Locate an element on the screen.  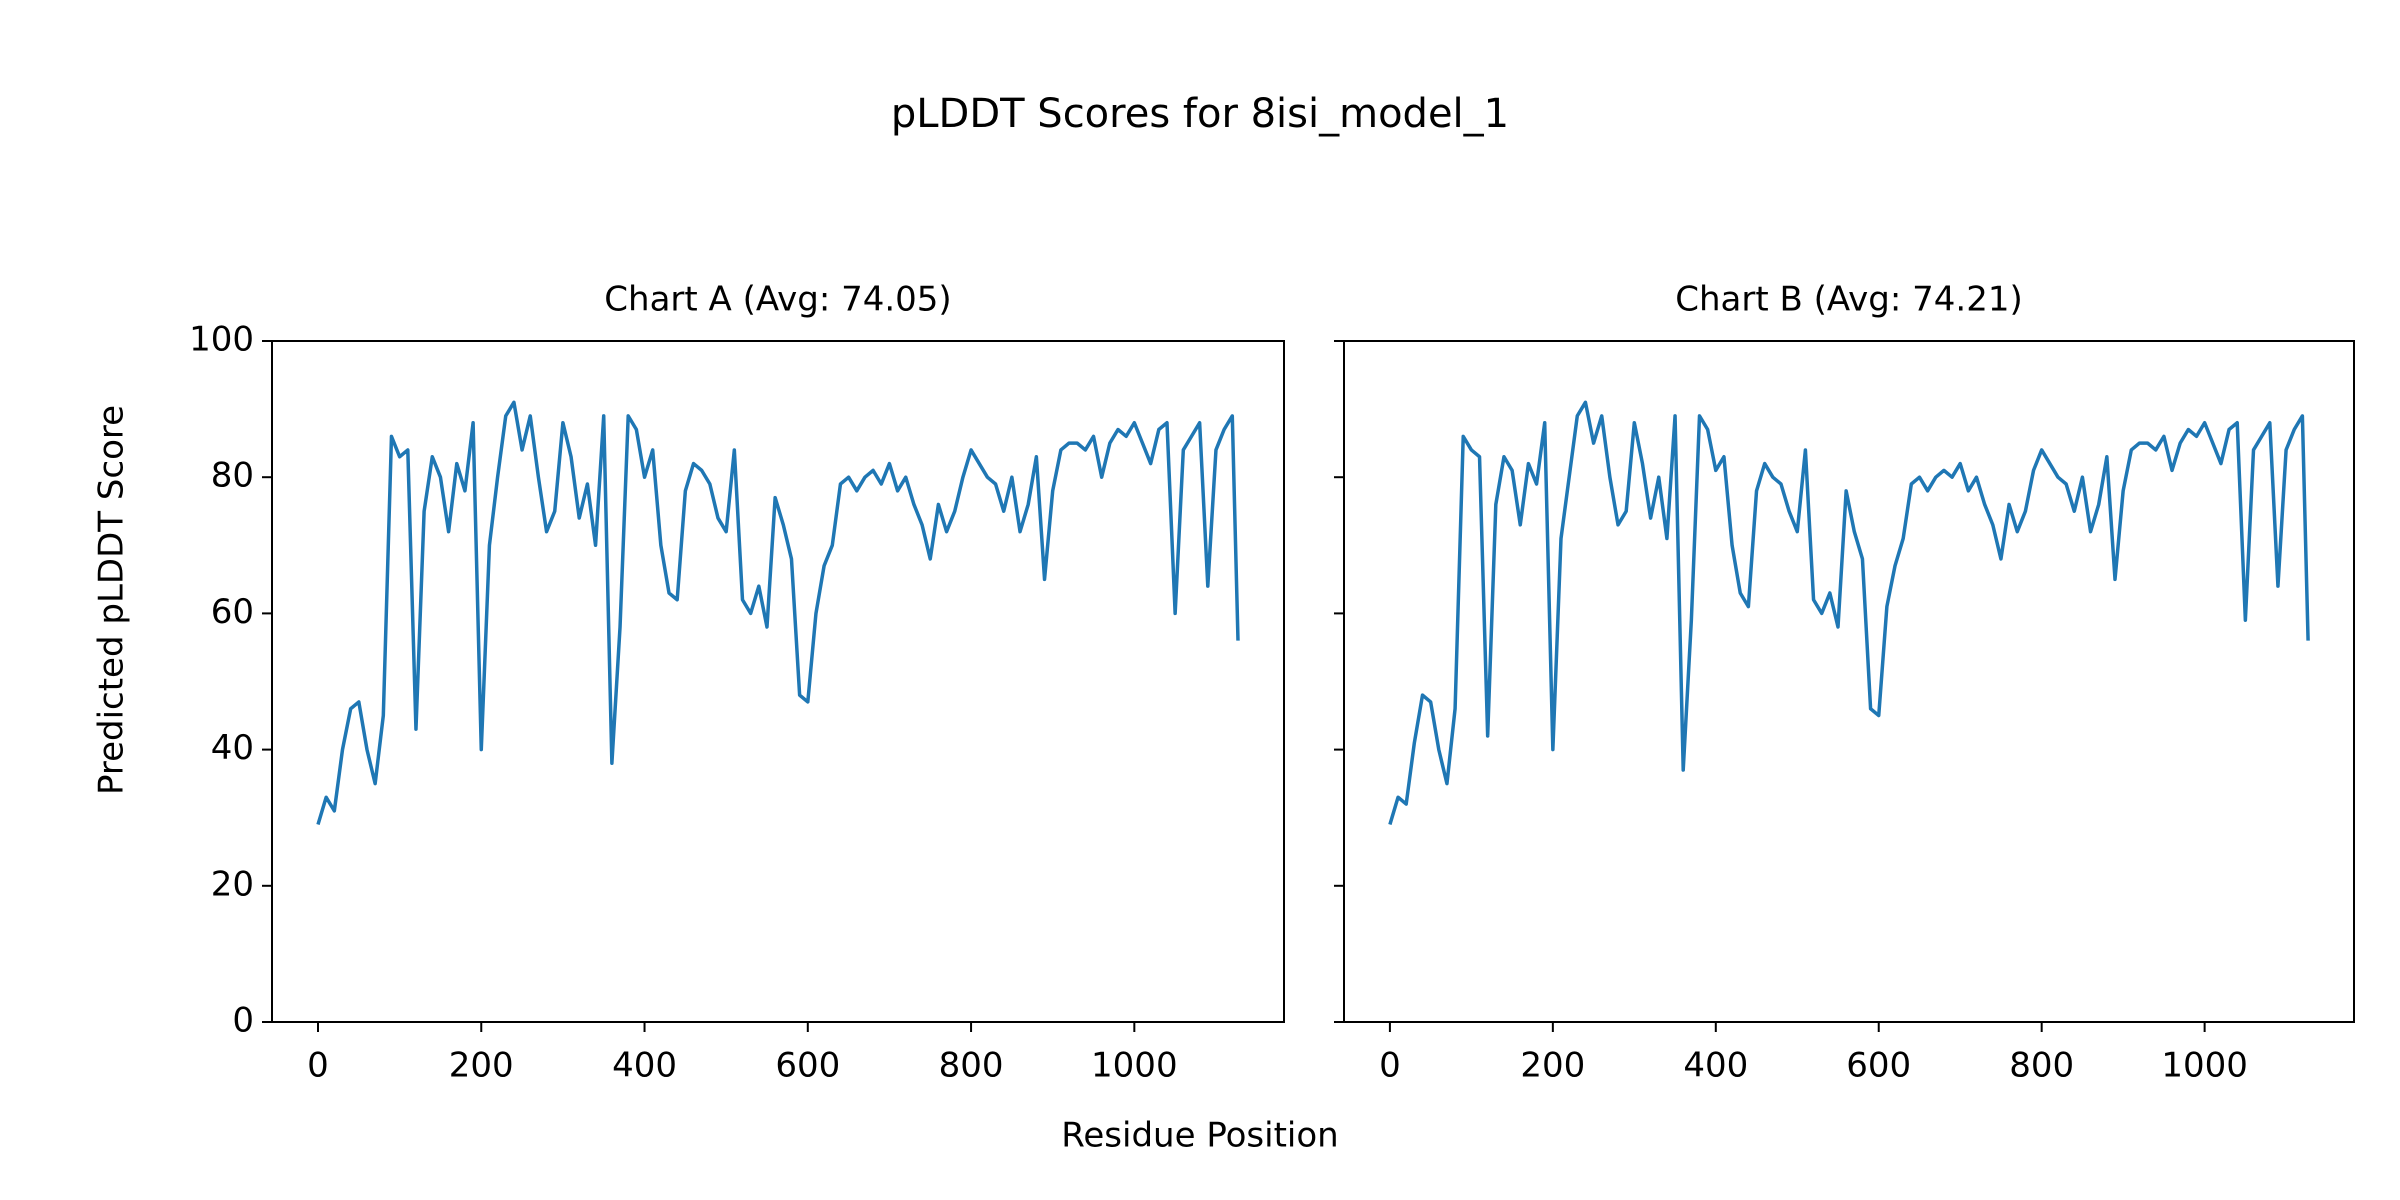
figure-title: pLDDT Scores for 8isi_model_1 is located at coordinates (1200, 114).